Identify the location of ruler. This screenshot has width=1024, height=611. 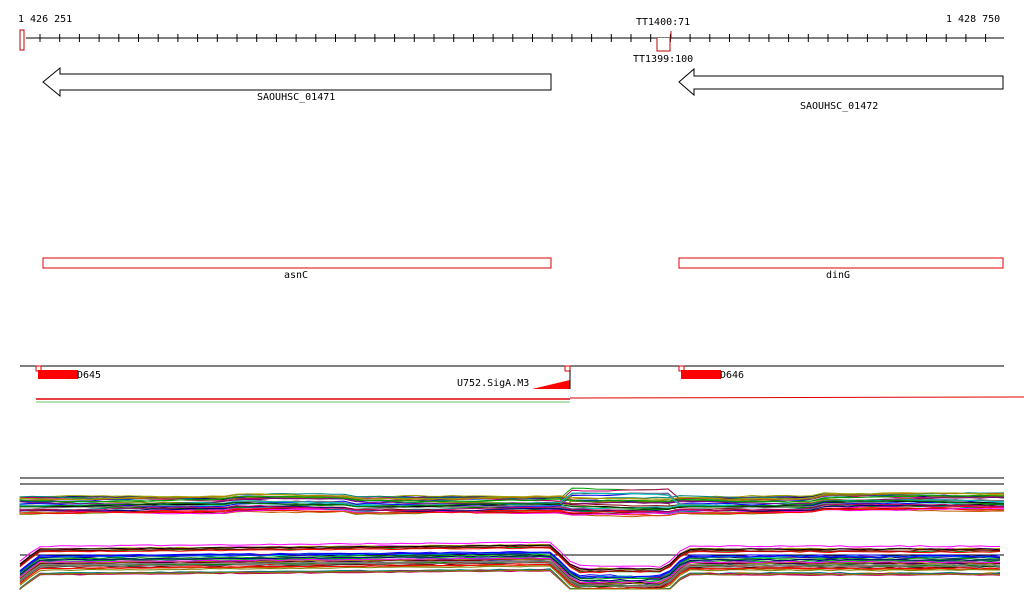
(511, 40).